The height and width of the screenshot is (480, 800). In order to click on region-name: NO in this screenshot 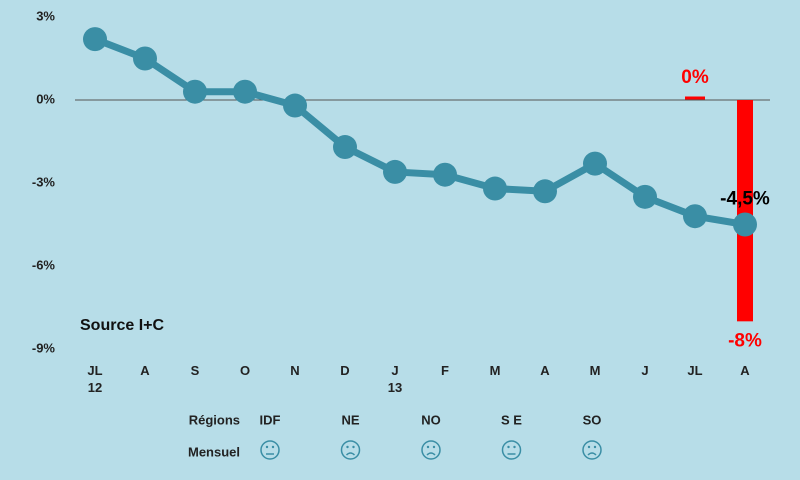, I will do `click(431, 419)`.